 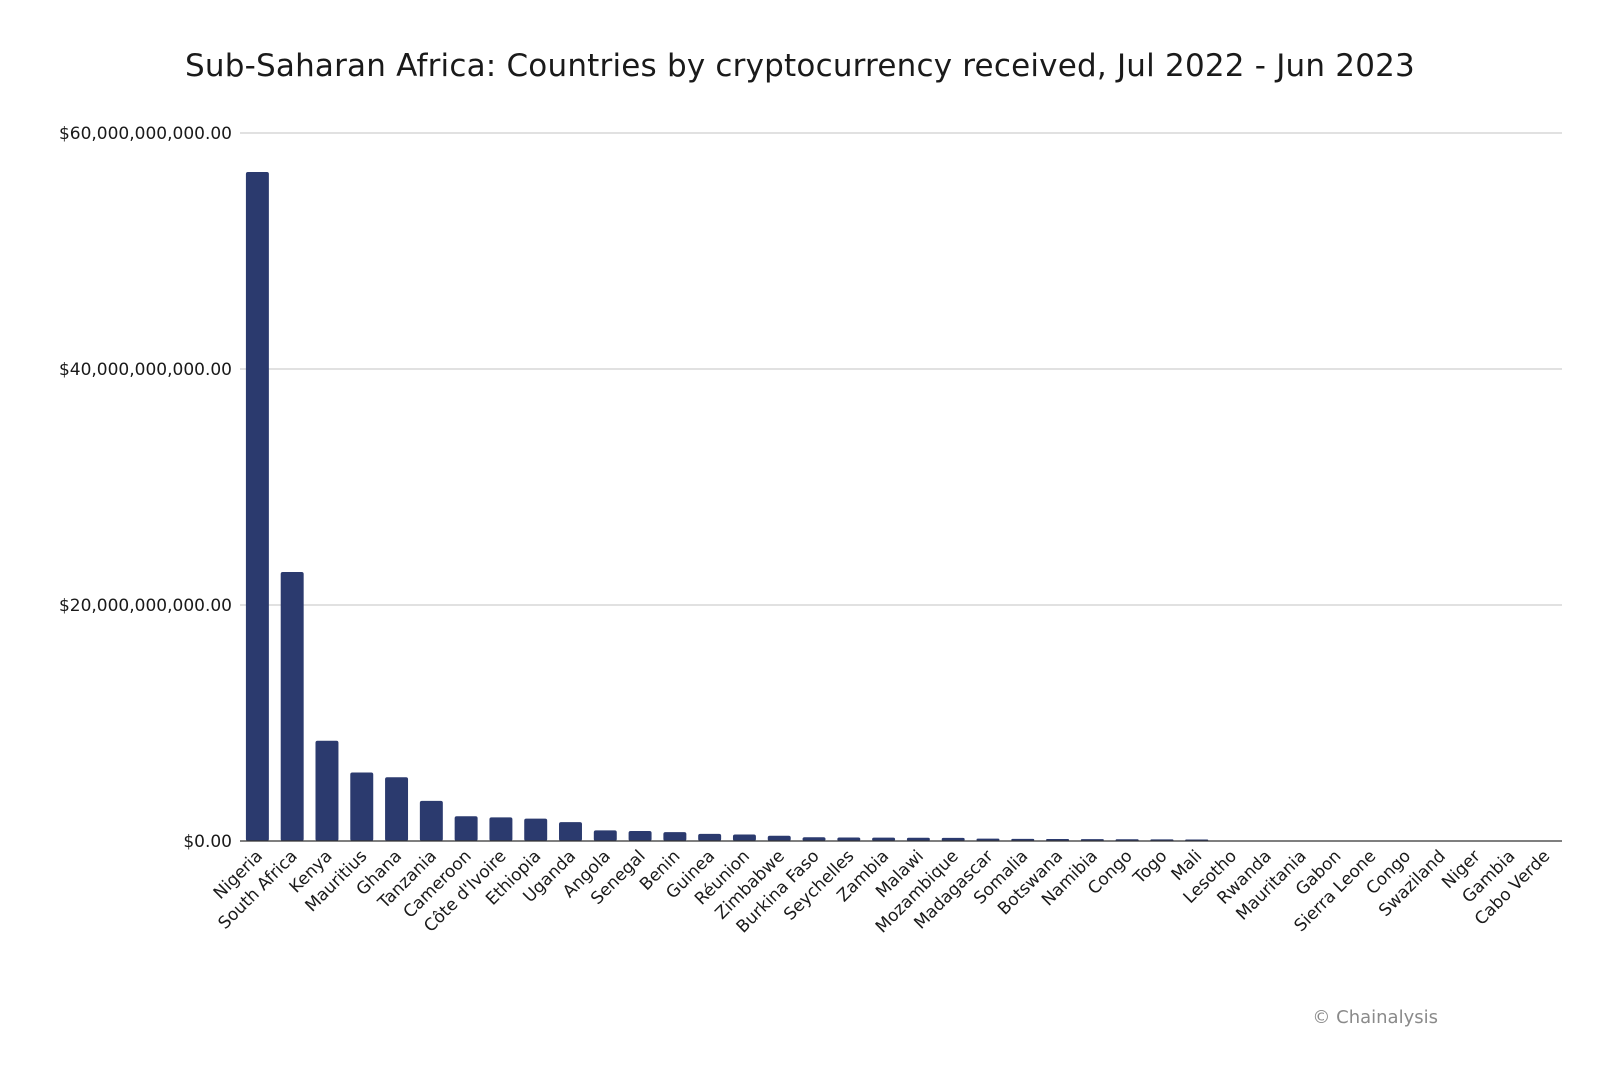 What do you see at coordinates (145, 606) in the screenshot?
I see `y-tick-label: $20,000,000,000.00` at bounding box center [145, 606].